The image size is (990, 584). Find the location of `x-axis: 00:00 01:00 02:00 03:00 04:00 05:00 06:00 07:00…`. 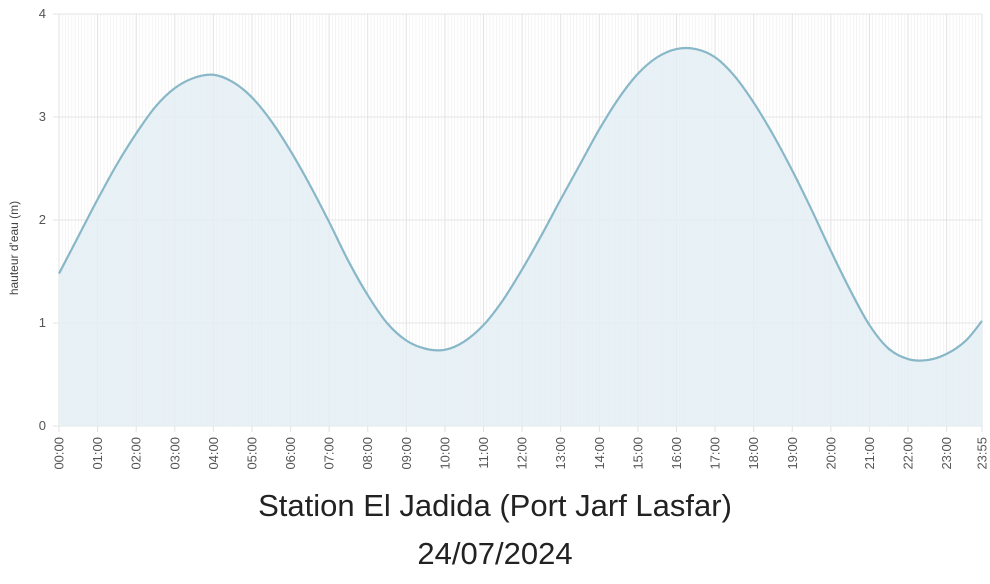

x-axis: 00:00 01:00 02:00 03:00 04:00 05:00 06:00 07:00… is located at coordinates (521, 453).